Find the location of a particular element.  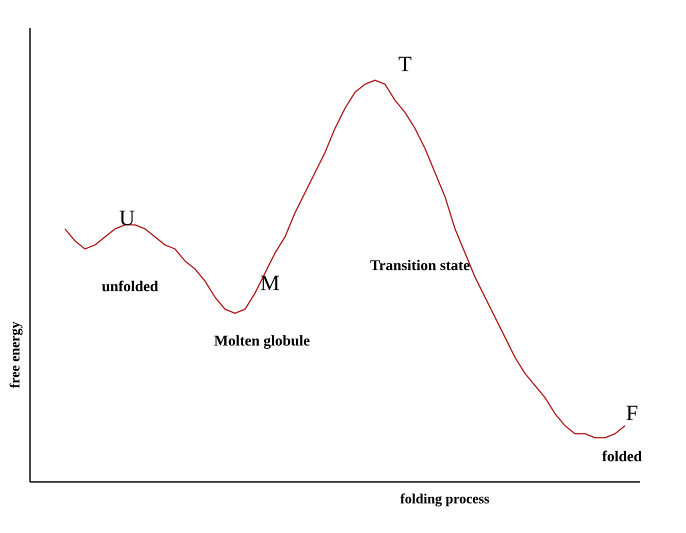

annotation: U is located at coordinates (127, 218).